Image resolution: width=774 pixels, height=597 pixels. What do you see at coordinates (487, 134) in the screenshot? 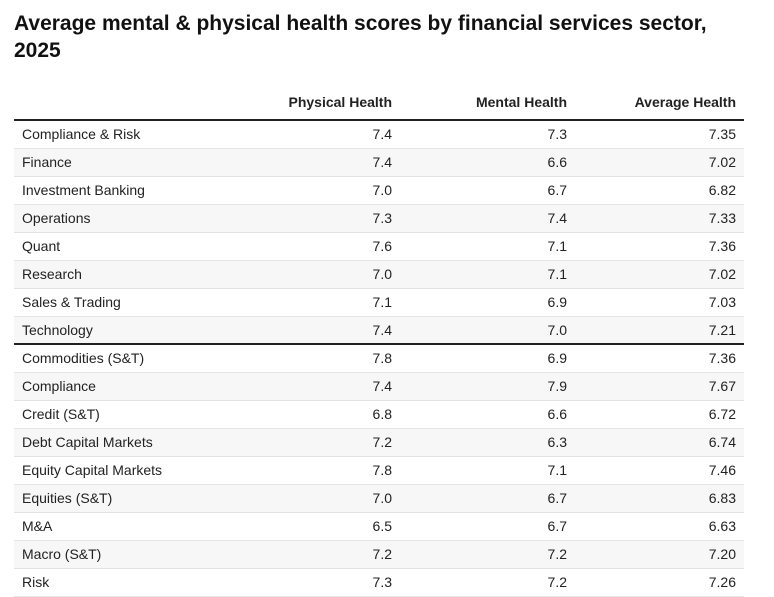
I see `mental-health-cell: 7.3` at bounding box center [487, 134].